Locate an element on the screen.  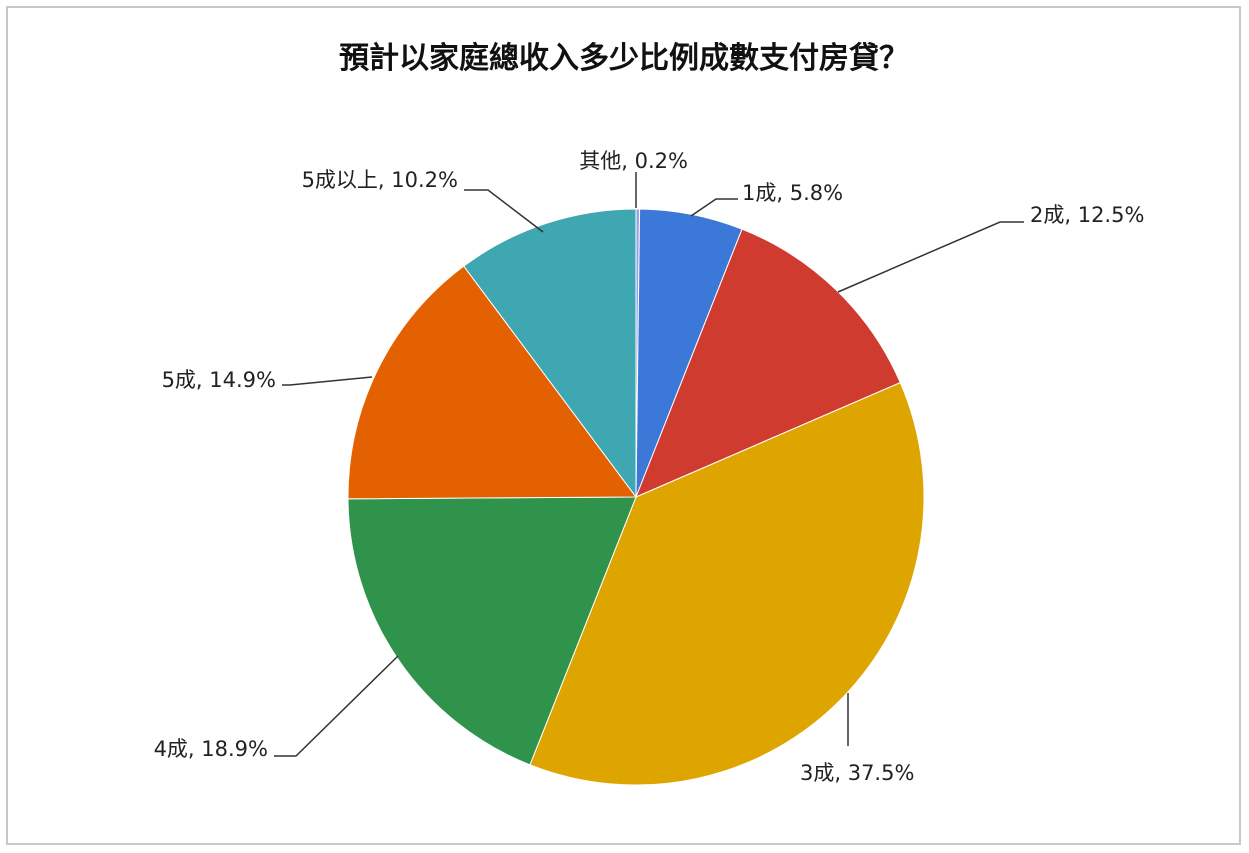
data-label-7: 5成以上, 10.2% is located at coordinates (380, 180).